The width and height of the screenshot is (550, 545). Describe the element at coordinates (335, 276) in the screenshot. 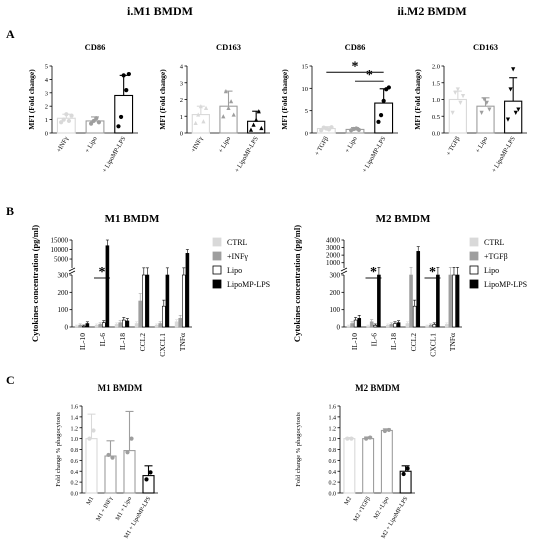

I see `y-tick-label: 300` at that location.